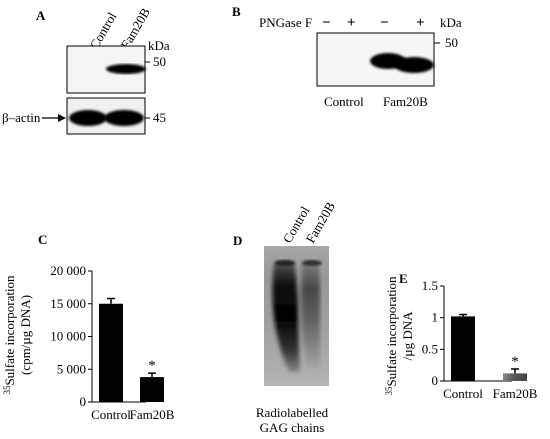 This screenshot has height=439, width=550. What do you see at coordinates (86, 70) in the screenshot?
I see `panel-a: A Control Fam20B kDa 50 45 β–actin` at bounding box center [86, 70].